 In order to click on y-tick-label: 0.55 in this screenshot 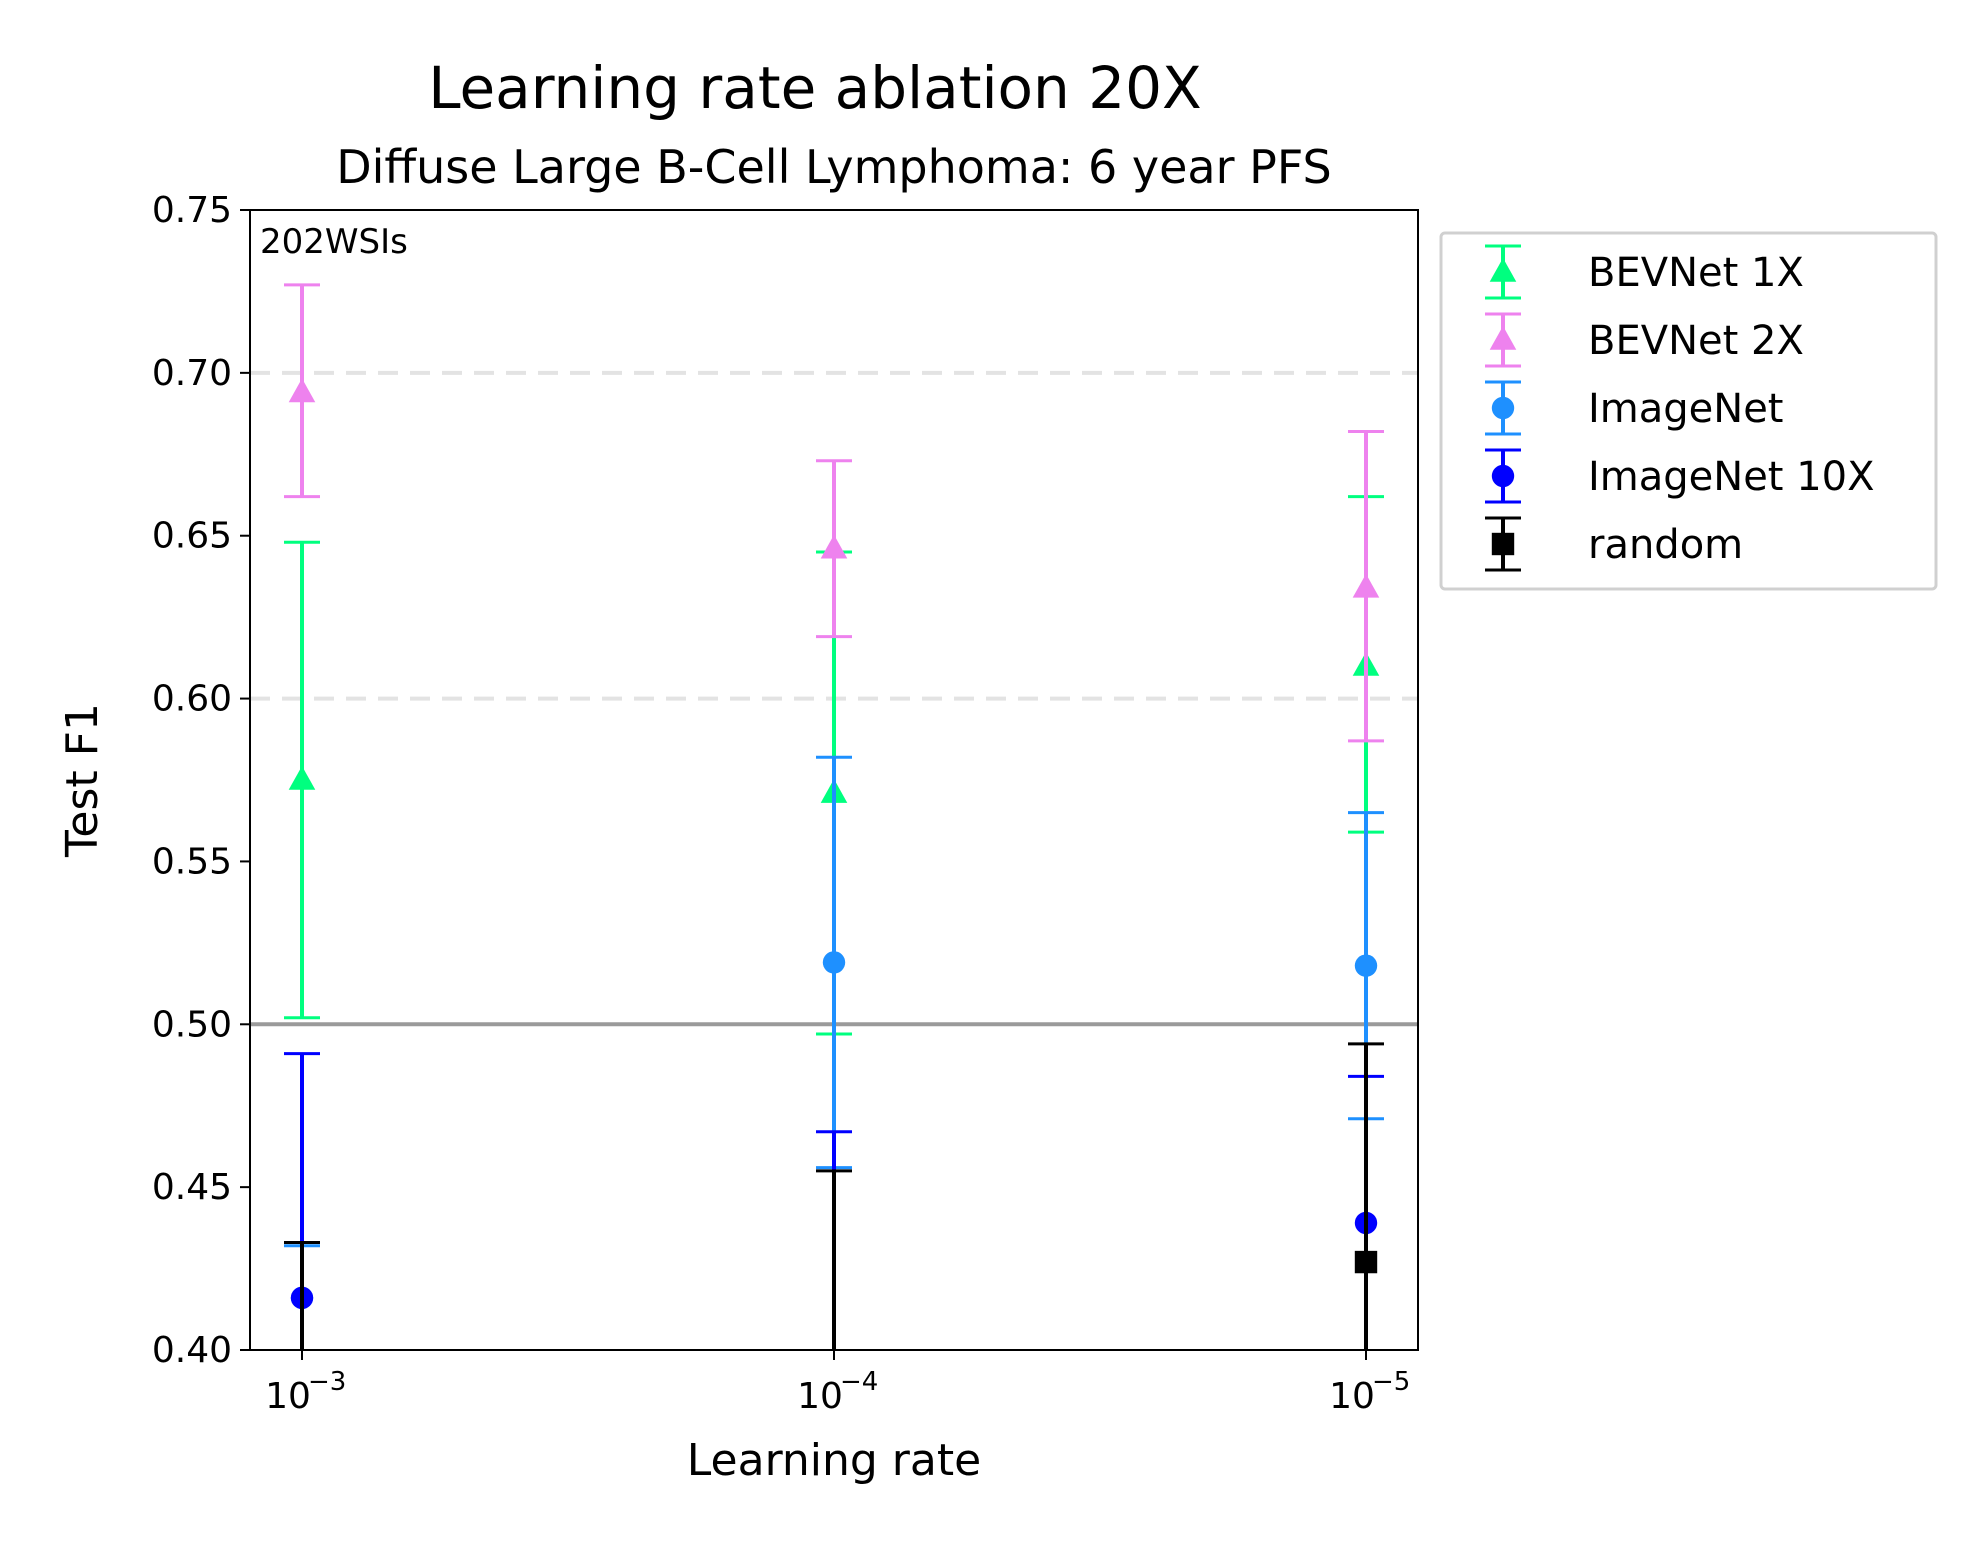, I will do `click(192, 861)`.